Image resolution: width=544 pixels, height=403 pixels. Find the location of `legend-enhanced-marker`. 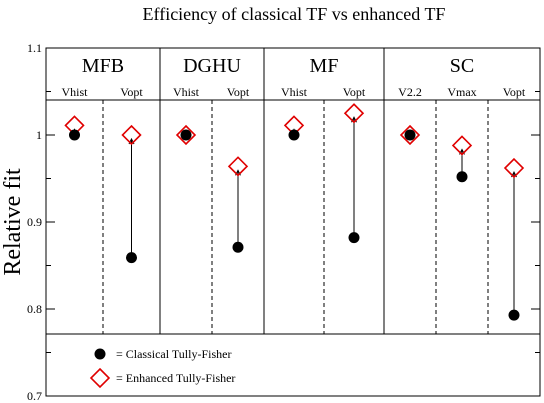

legend-enhanced-marker is located at coordinates (100, 378).